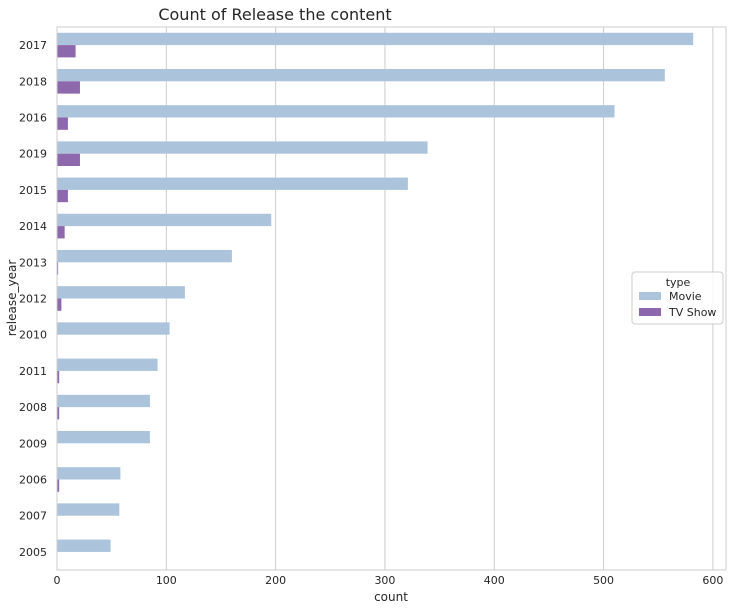 The image size is (732, 609). I want to click on y-tick-label: 2007, so click(33, 516).